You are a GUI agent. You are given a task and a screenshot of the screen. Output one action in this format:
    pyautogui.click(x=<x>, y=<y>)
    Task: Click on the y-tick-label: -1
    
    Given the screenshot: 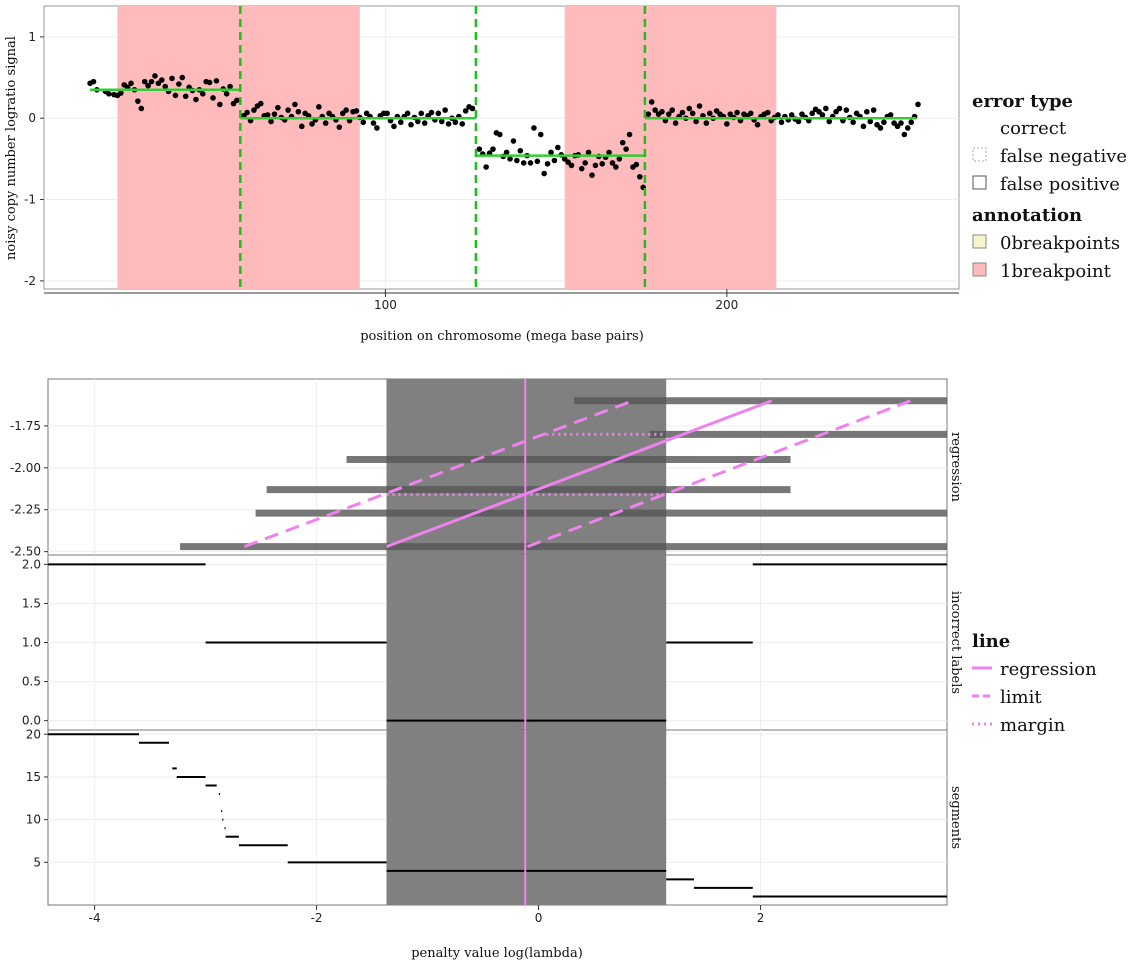 What is the action you would take?
    pyautogui.click(x=30, y=200)
    